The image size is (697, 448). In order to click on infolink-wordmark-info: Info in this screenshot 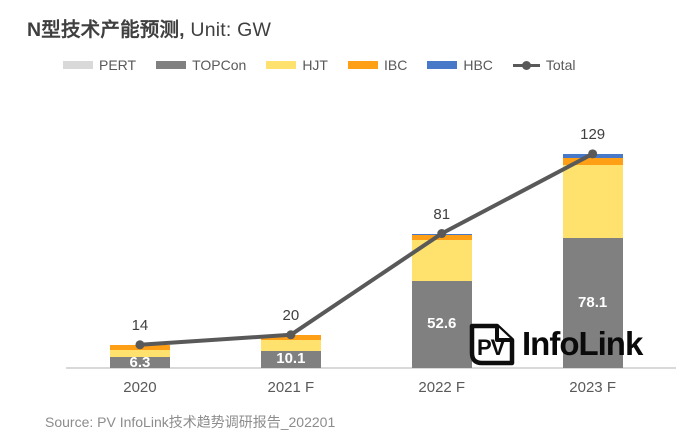, I will do `click(550, 343)`.